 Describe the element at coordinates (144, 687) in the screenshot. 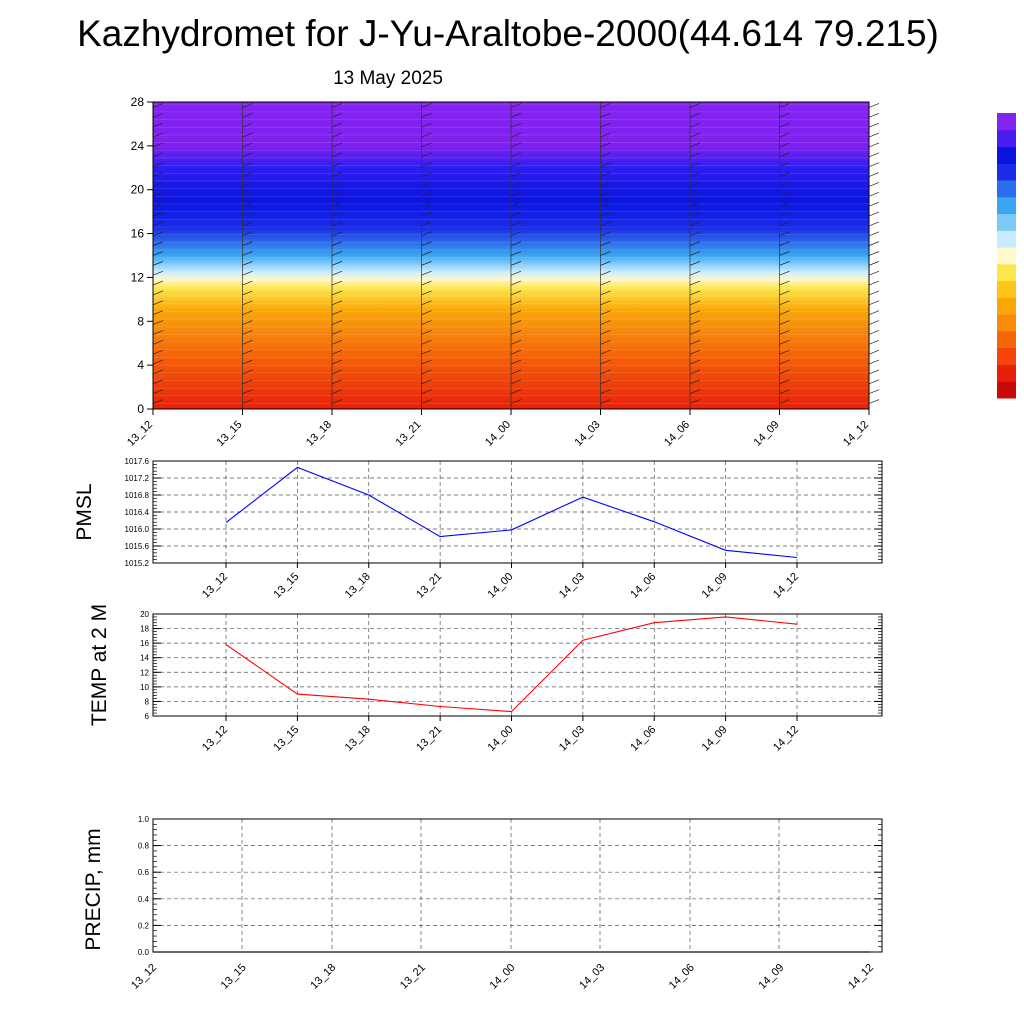

I see `temp-ytick-label: 10` at that location.